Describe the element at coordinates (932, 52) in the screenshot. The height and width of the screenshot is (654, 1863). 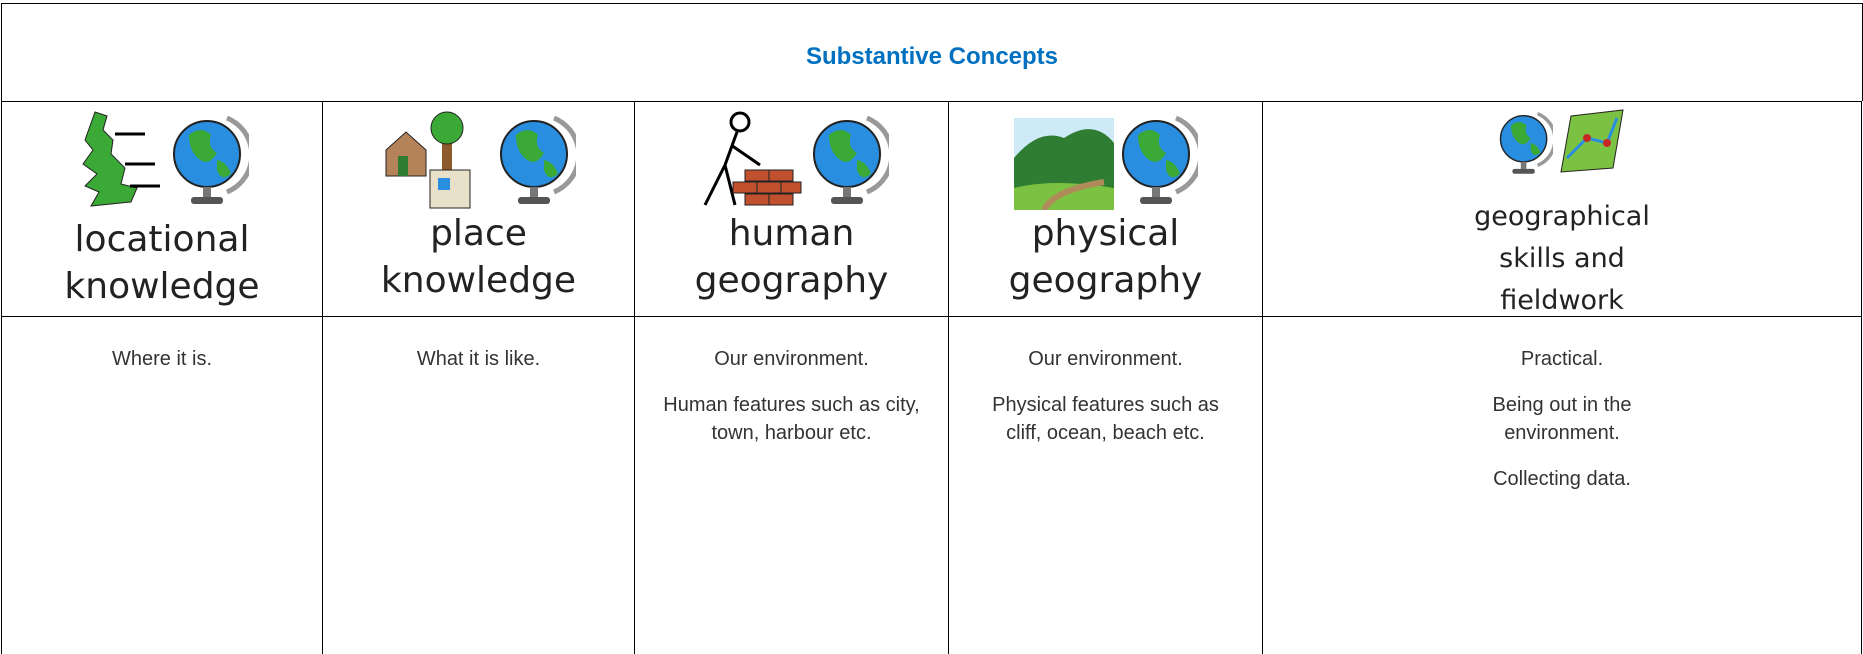
I see `title: Substantive Concepts` at that location.